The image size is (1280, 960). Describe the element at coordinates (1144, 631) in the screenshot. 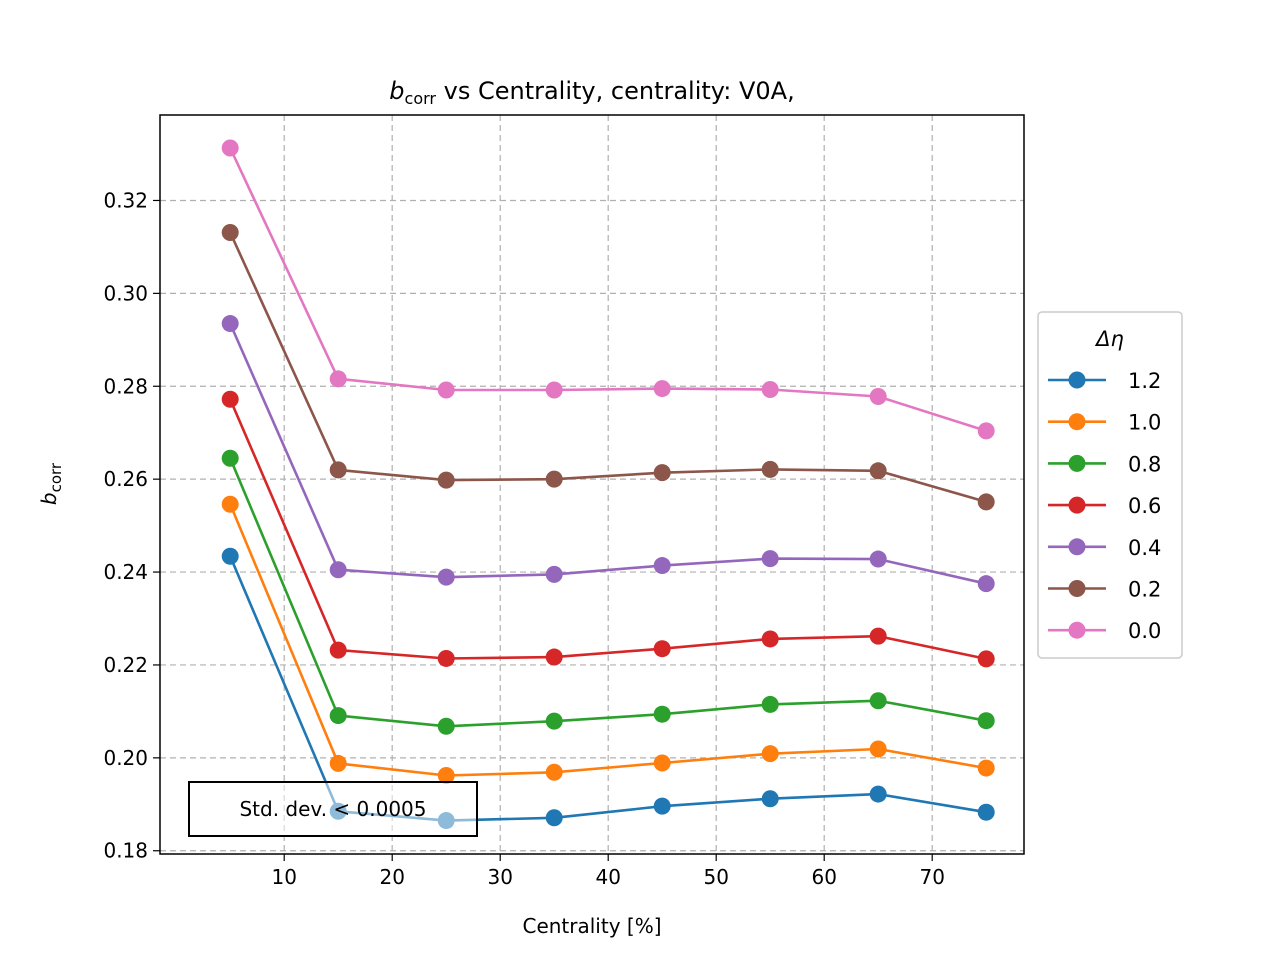

I see `legend-label: 0.0` at that location.